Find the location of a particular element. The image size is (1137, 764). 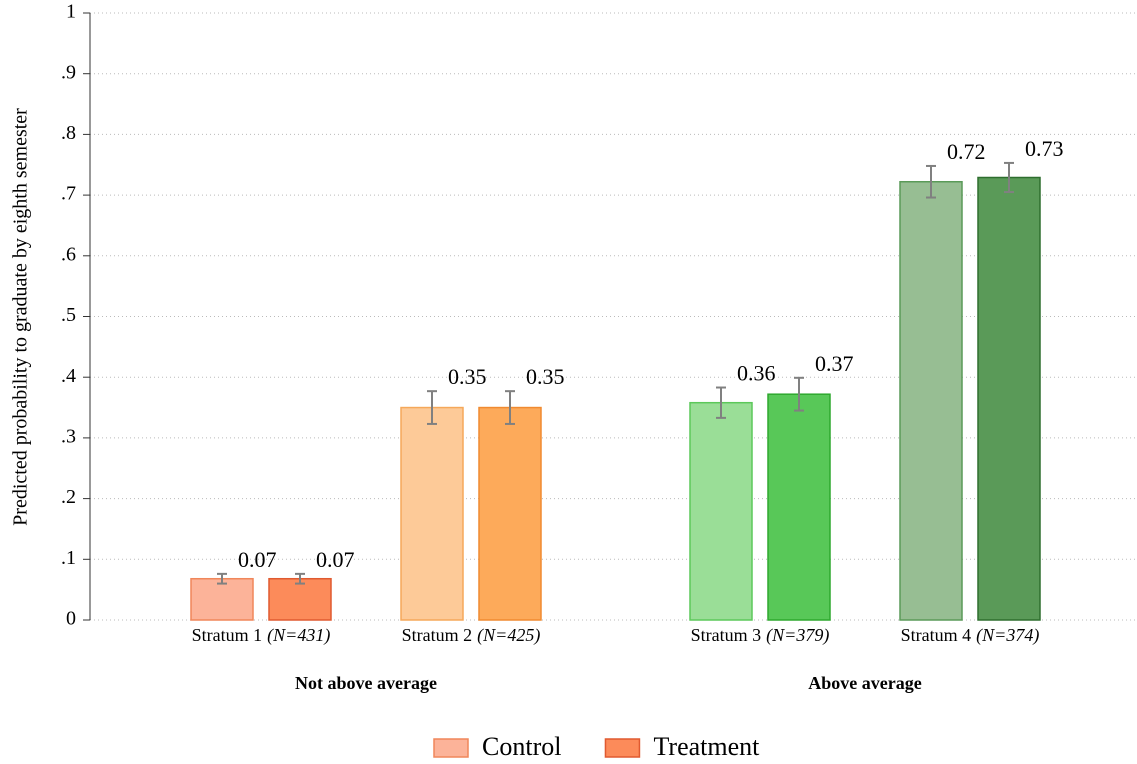

category-label: Stratum 4 is located at coordinates (936, 635).